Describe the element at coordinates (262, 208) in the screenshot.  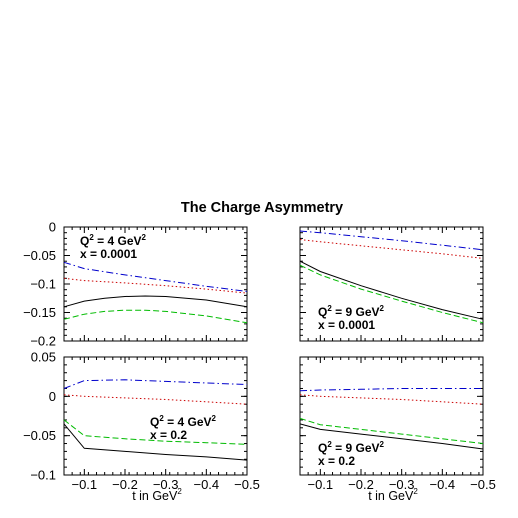
I see `chart-title: The Charge Asymmetry` at that location.